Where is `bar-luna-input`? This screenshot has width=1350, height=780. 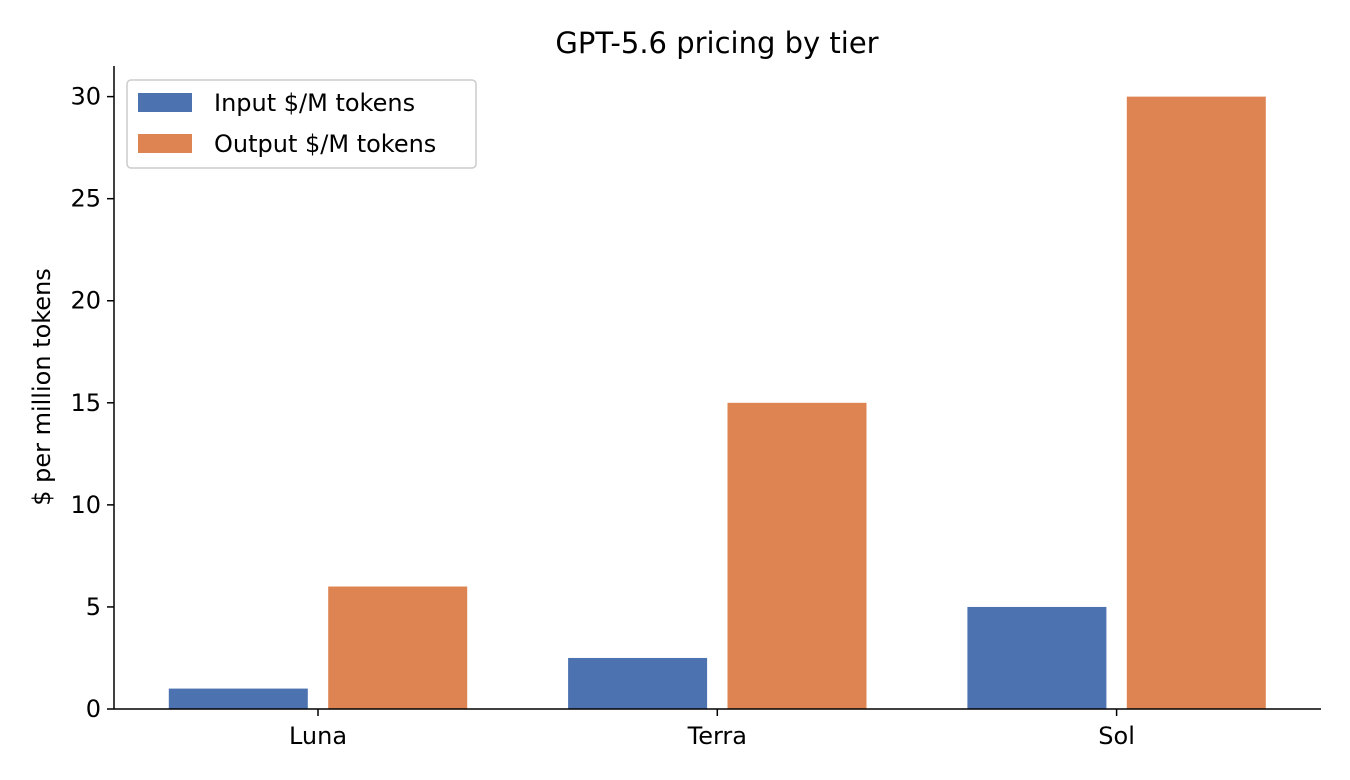
bar-luna-input is located at coordinates (238, 698).